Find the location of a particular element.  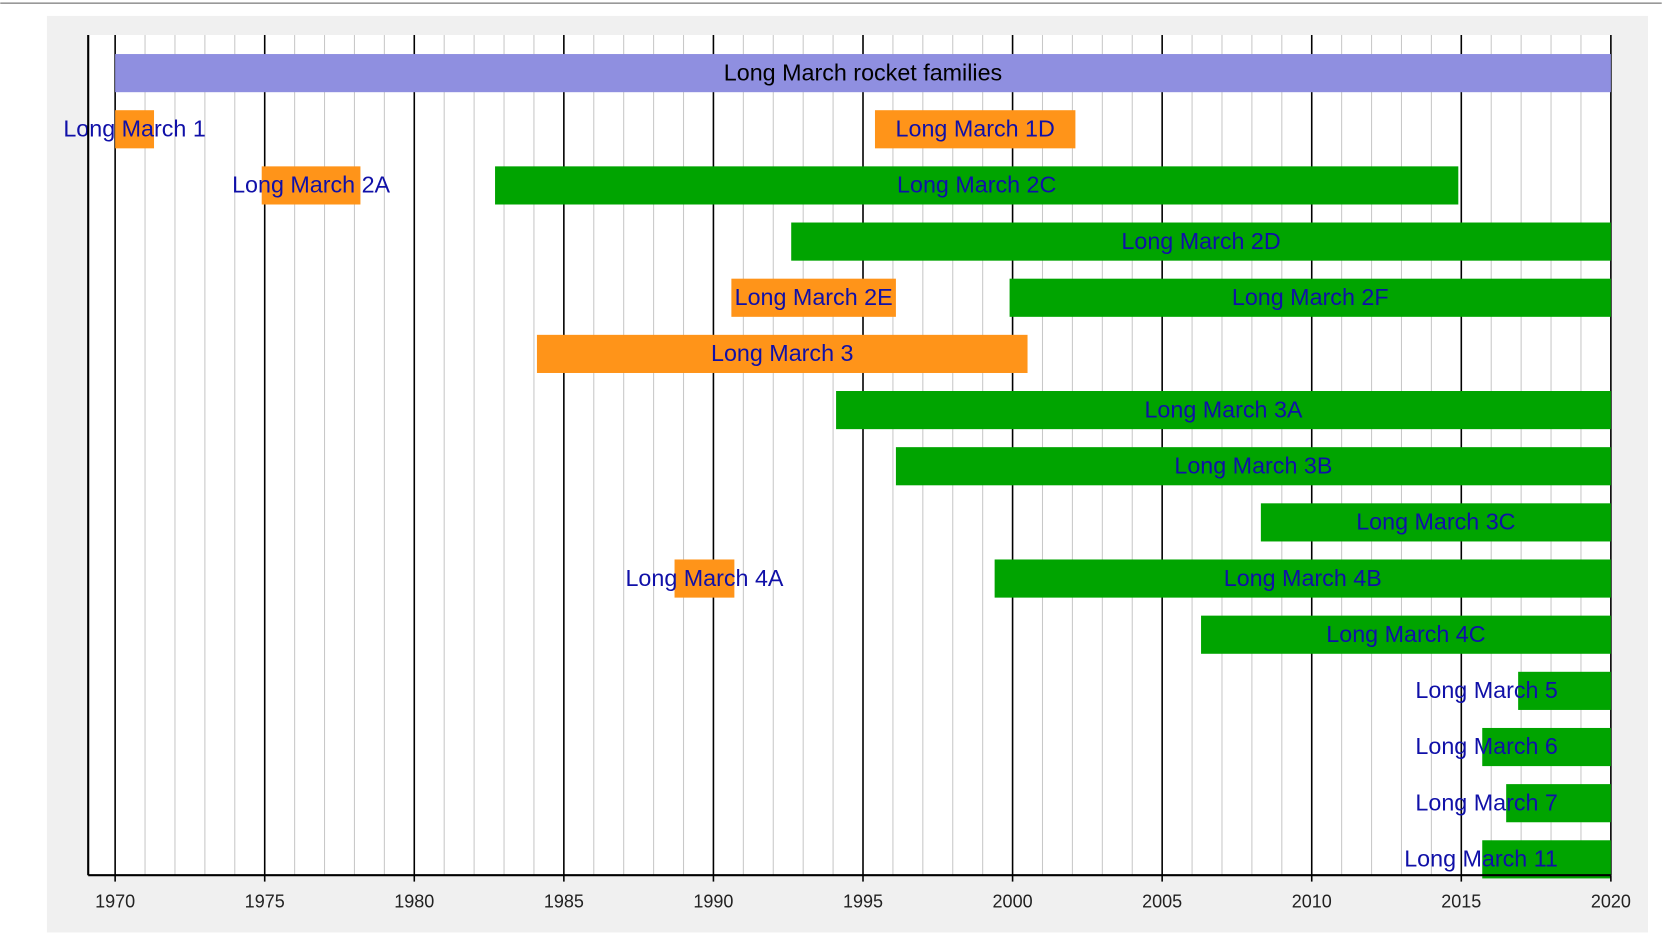

bar-label: Long March 4B is located at coordinates (1303, 578).